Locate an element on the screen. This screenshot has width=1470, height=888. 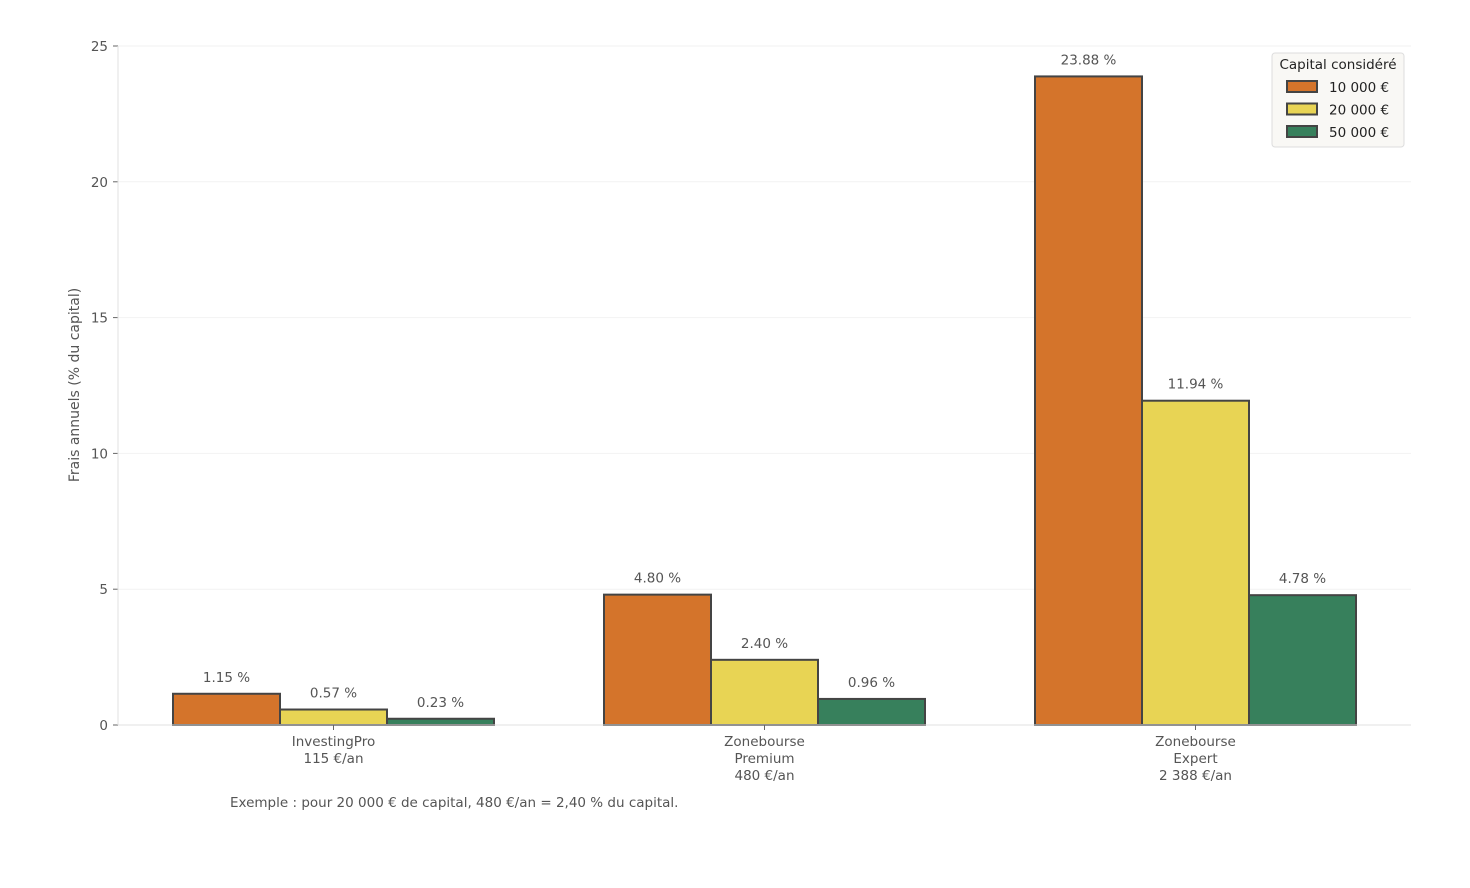
legend-label: 20 000 € is located at coordinates (1359, 111).